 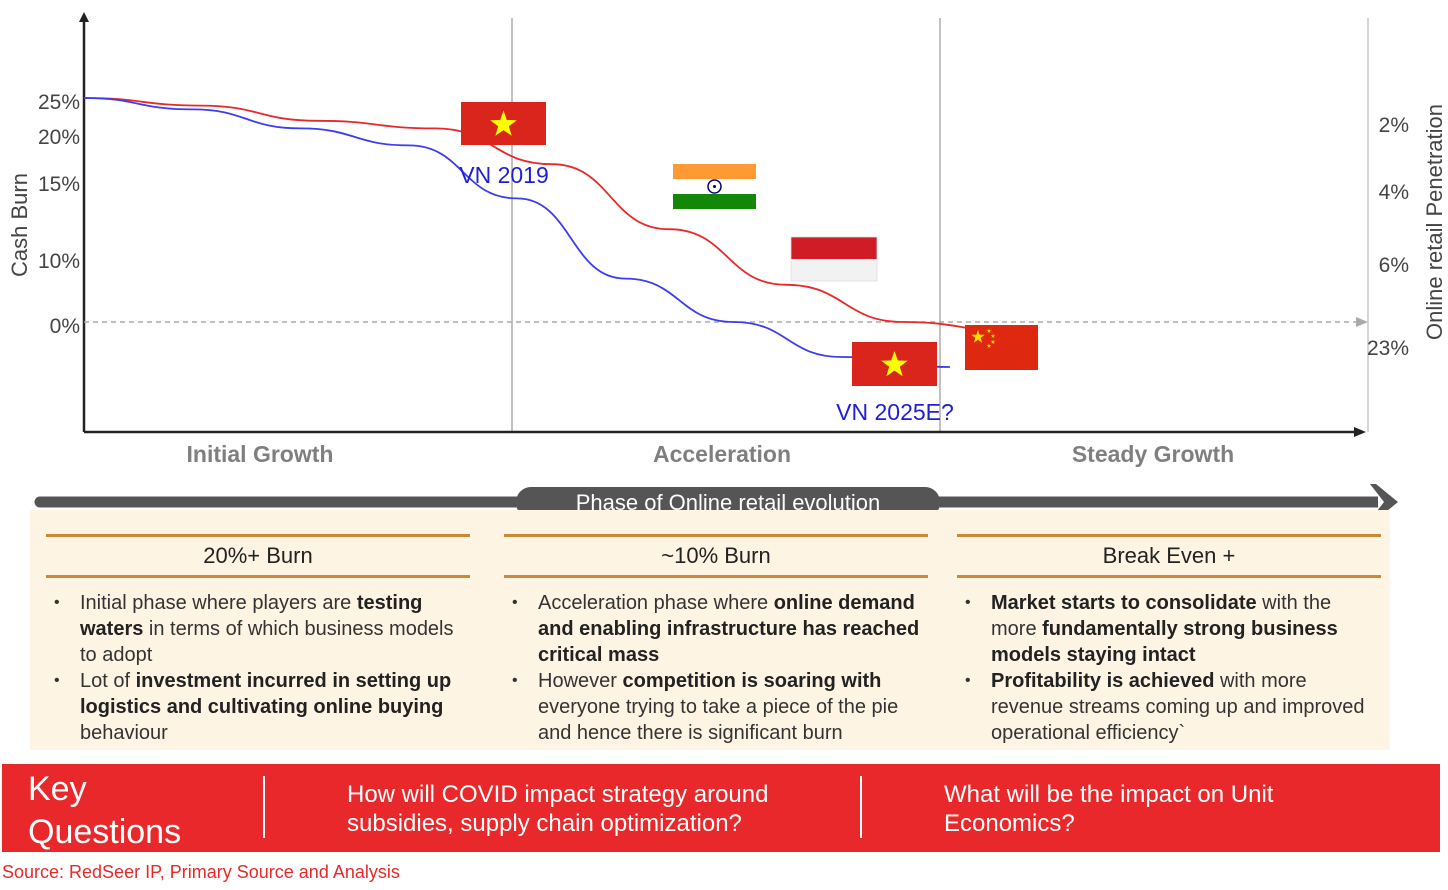 What do you see at coordinates (1001, 347) in the screenshot?
I see `china-flag-icon` at bounding box center [1001, 347].